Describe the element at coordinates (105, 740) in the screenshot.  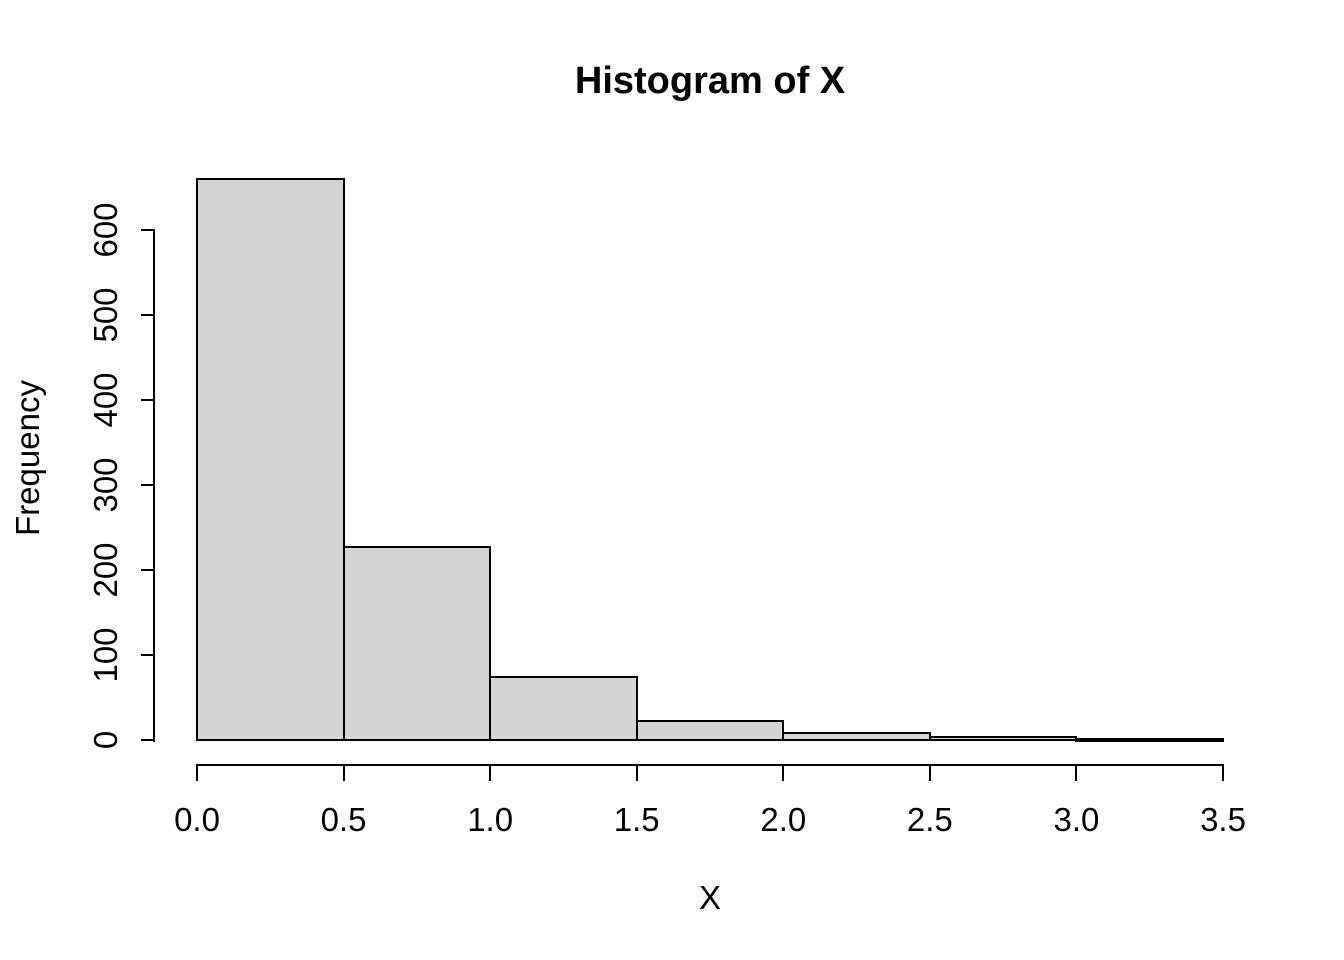
I see `y-tick-label: 0` at that location.